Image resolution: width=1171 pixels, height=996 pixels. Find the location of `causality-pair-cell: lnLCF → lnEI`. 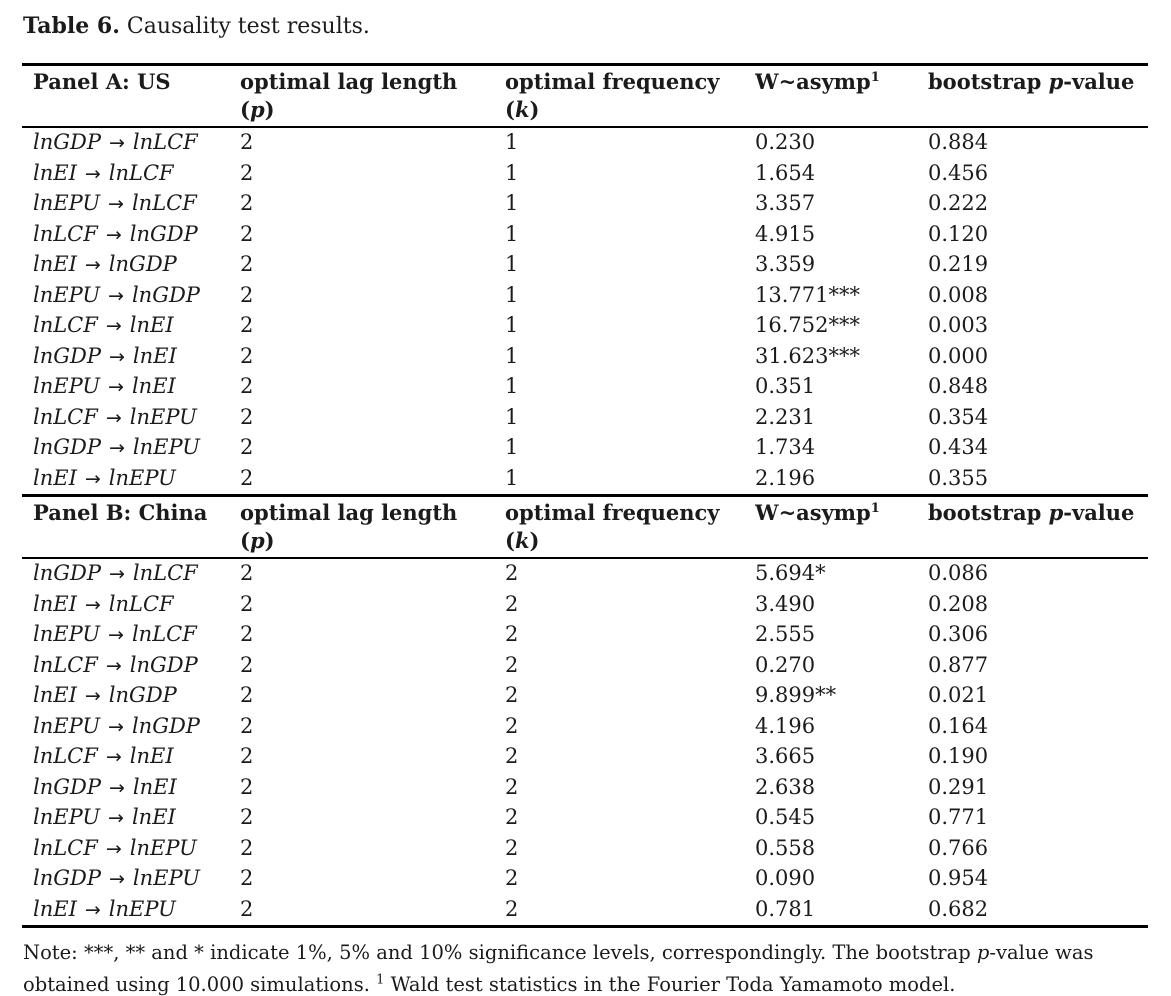

causality-pair-cell: lnLCF → lnEI is located at coordinates (131, 326).